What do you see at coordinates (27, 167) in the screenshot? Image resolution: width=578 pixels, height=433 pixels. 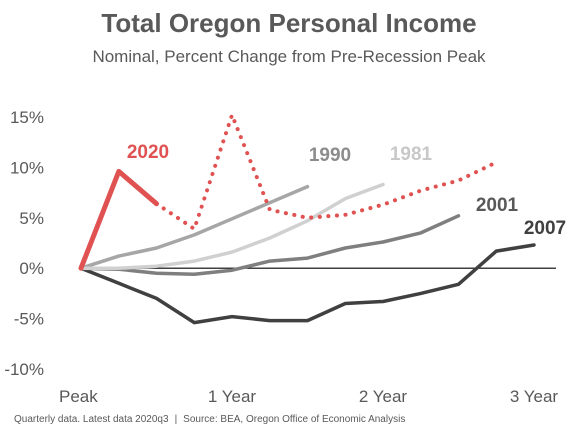 I see `y-tick-label: 10%` at bounding box center [27, 167].